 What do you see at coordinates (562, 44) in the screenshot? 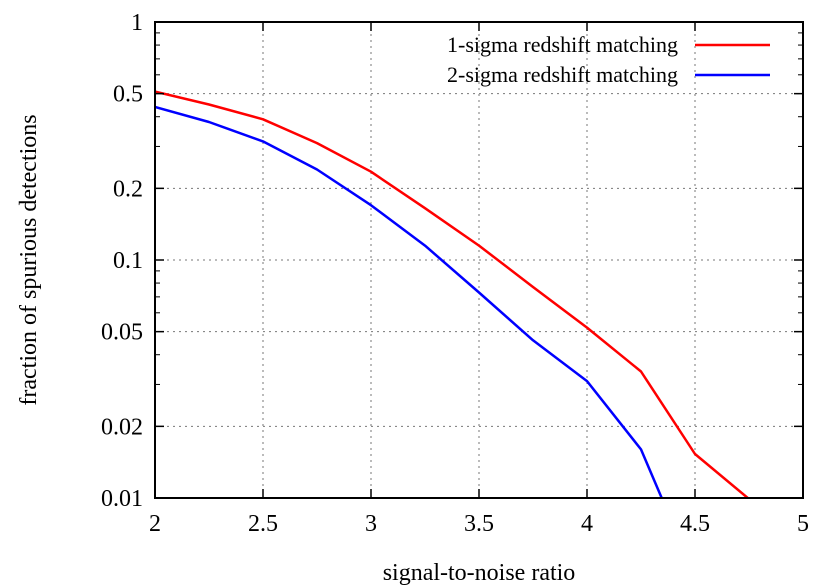
I see `legend-label-1-sigma: 1-sigma redshift matching` at bounding box center [562, 44].